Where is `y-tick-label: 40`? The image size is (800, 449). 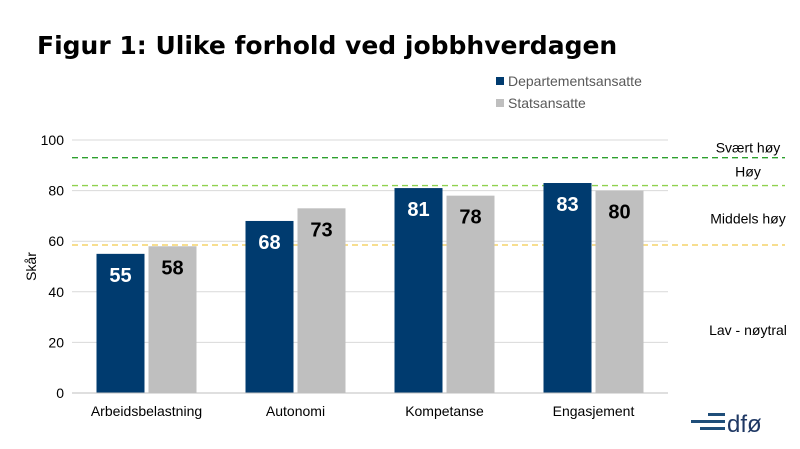 y-tick-label: 40 is located at coordinates (56, 292).